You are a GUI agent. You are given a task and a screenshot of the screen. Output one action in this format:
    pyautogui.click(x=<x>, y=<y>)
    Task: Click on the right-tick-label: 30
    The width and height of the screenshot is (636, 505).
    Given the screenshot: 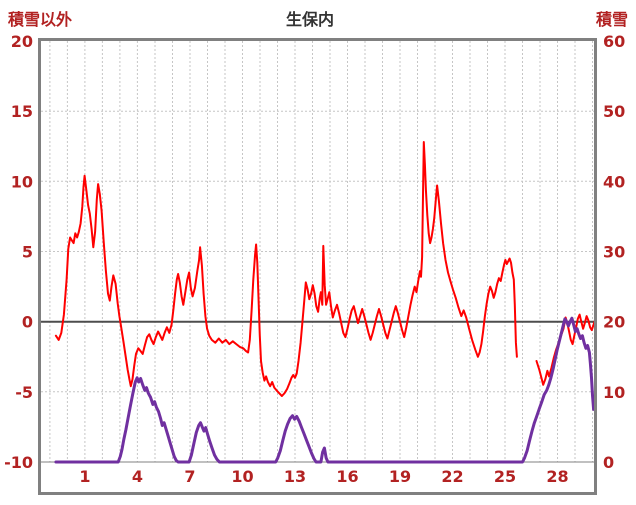 What is the action you would take?
    pyautogui.click(x=614, y=252)
    